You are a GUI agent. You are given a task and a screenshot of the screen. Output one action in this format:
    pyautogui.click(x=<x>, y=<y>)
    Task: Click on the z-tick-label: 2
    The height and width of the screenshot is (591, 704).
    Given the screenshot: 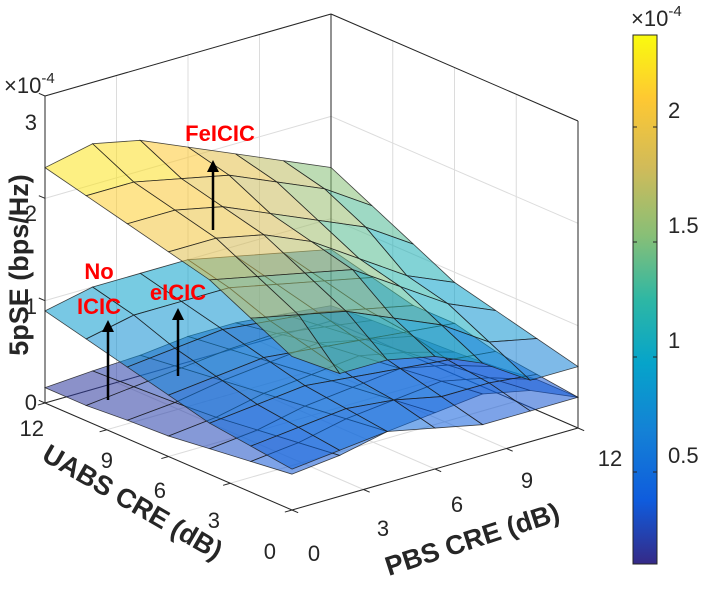 What is the action you would take?
    pyautogui.click(x=31, y=213)
    